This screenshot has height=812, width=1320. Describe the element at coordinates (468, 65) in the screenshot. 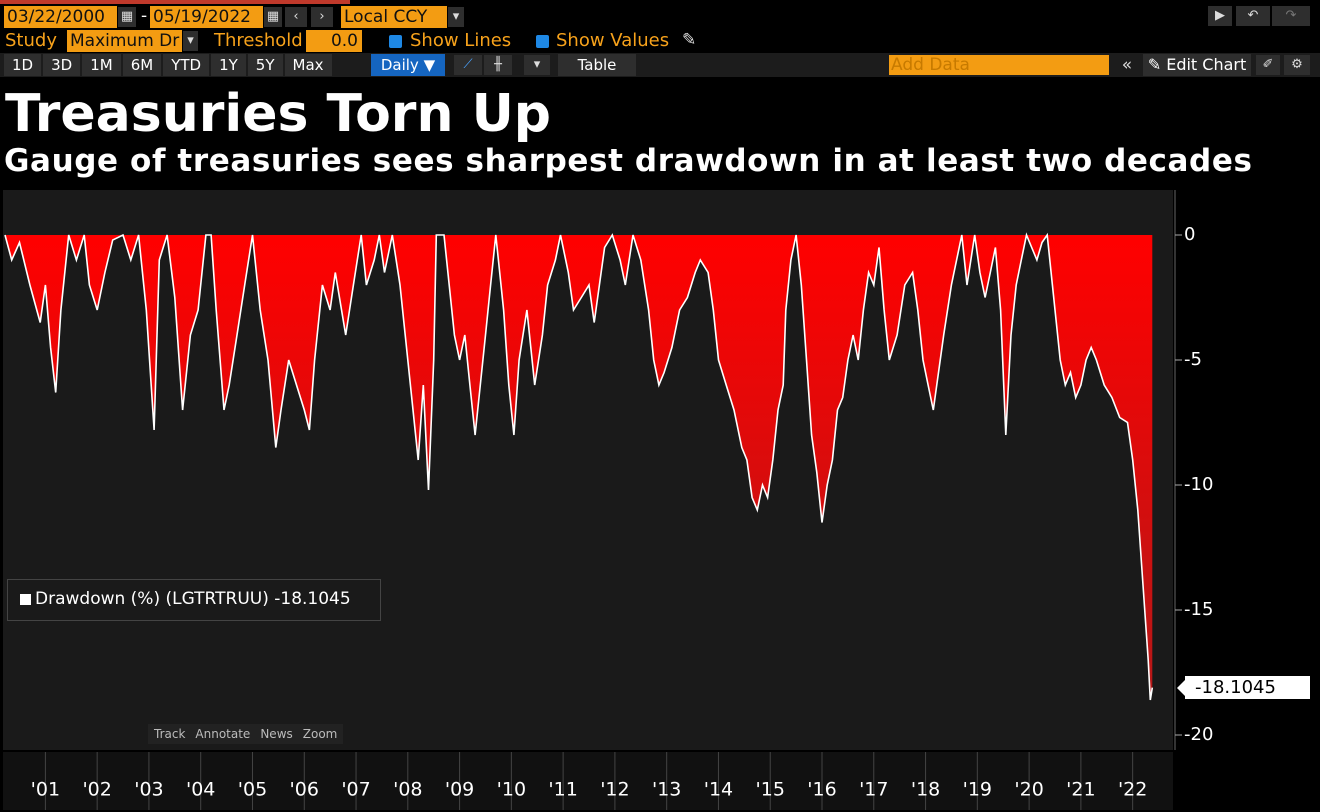

I see `line-chart-icon: ⟋` at that location.